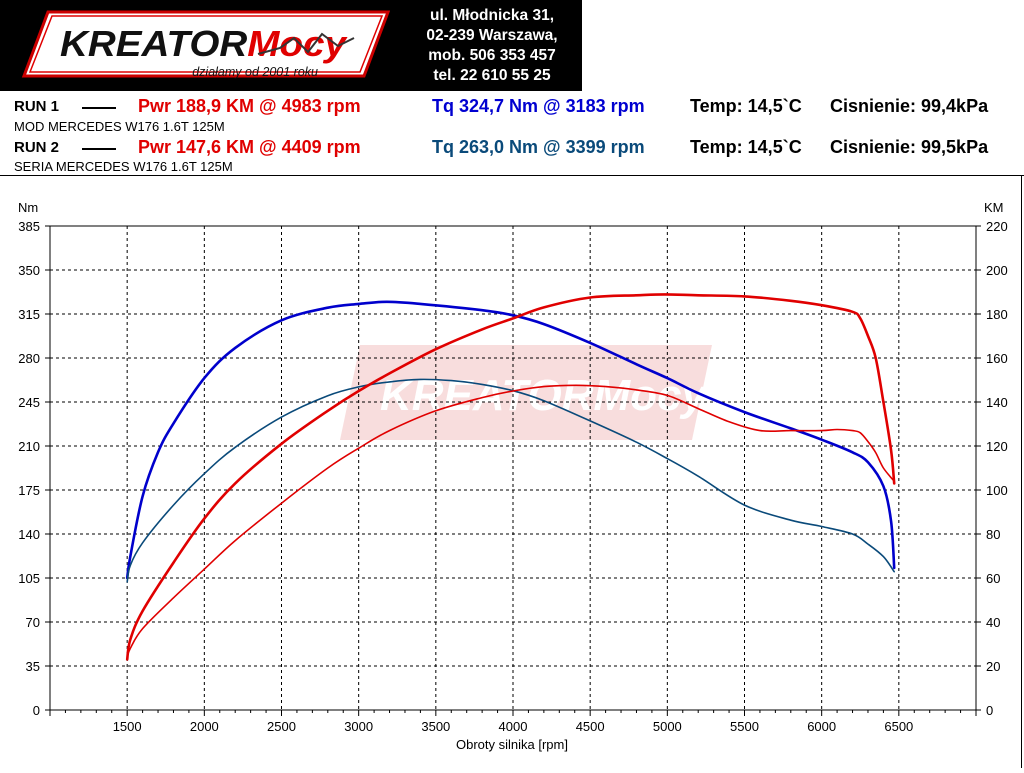 This screenshot has height=773, width=1024. I want to click on y-tick-label-right: 120, so click(997, 446).